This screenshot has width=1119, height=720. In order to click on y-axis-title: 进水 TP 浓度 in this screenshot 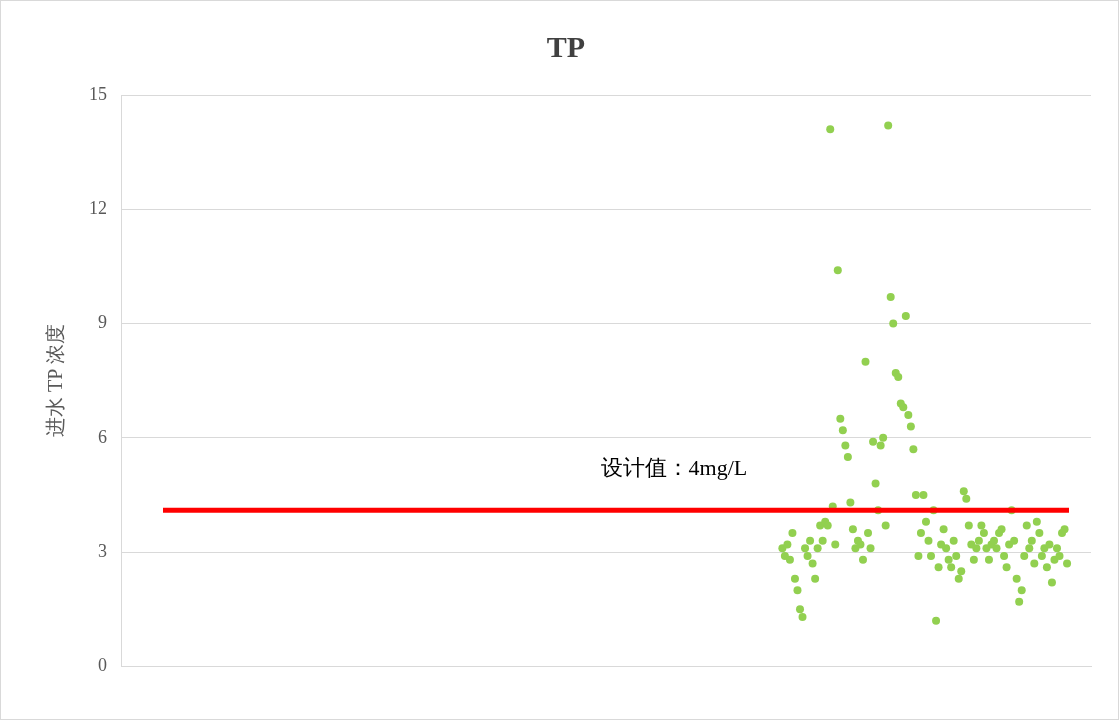, I will do `click(55, 380)`.